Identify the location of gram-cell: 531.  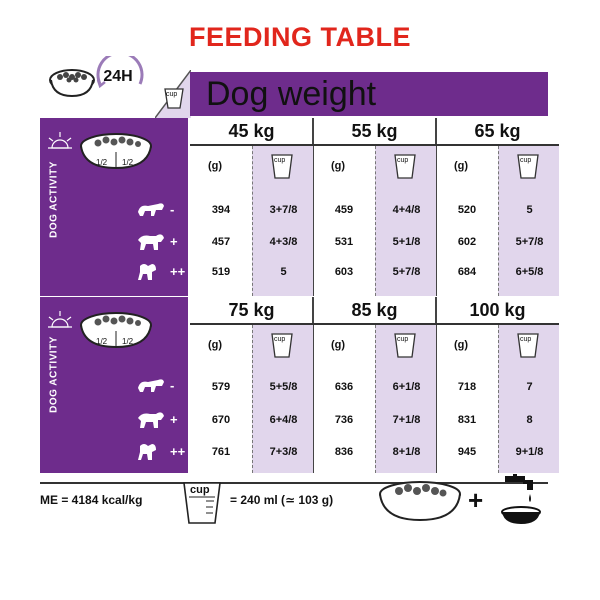
(344, 242).